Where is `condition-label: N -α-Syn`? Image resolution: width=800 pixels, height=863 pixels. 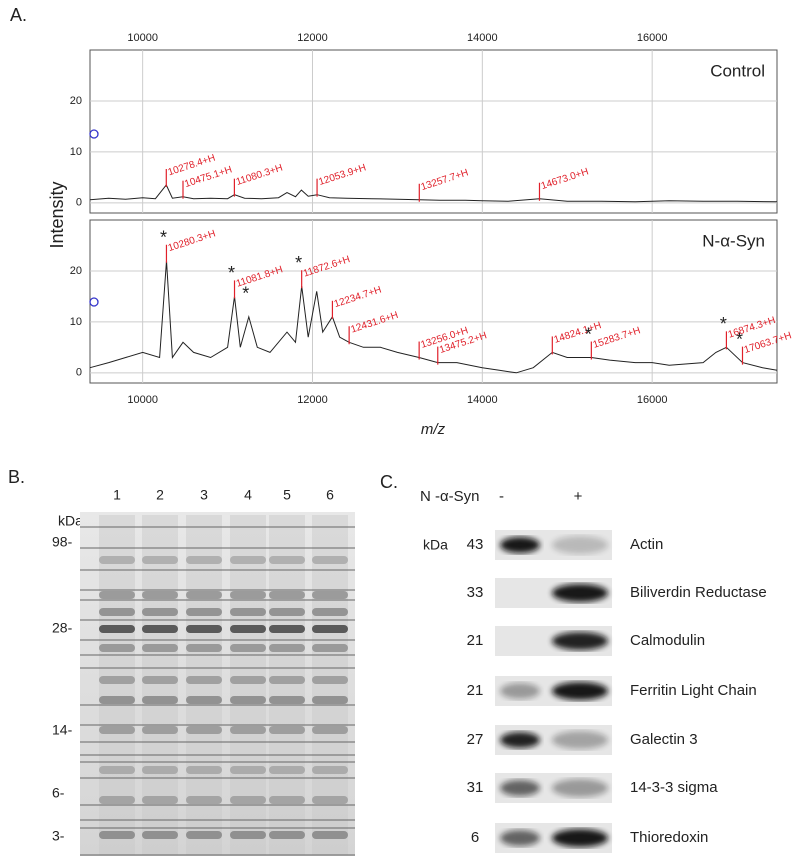
condition-label: N -α-Syn is located at coordinates (450, 496).